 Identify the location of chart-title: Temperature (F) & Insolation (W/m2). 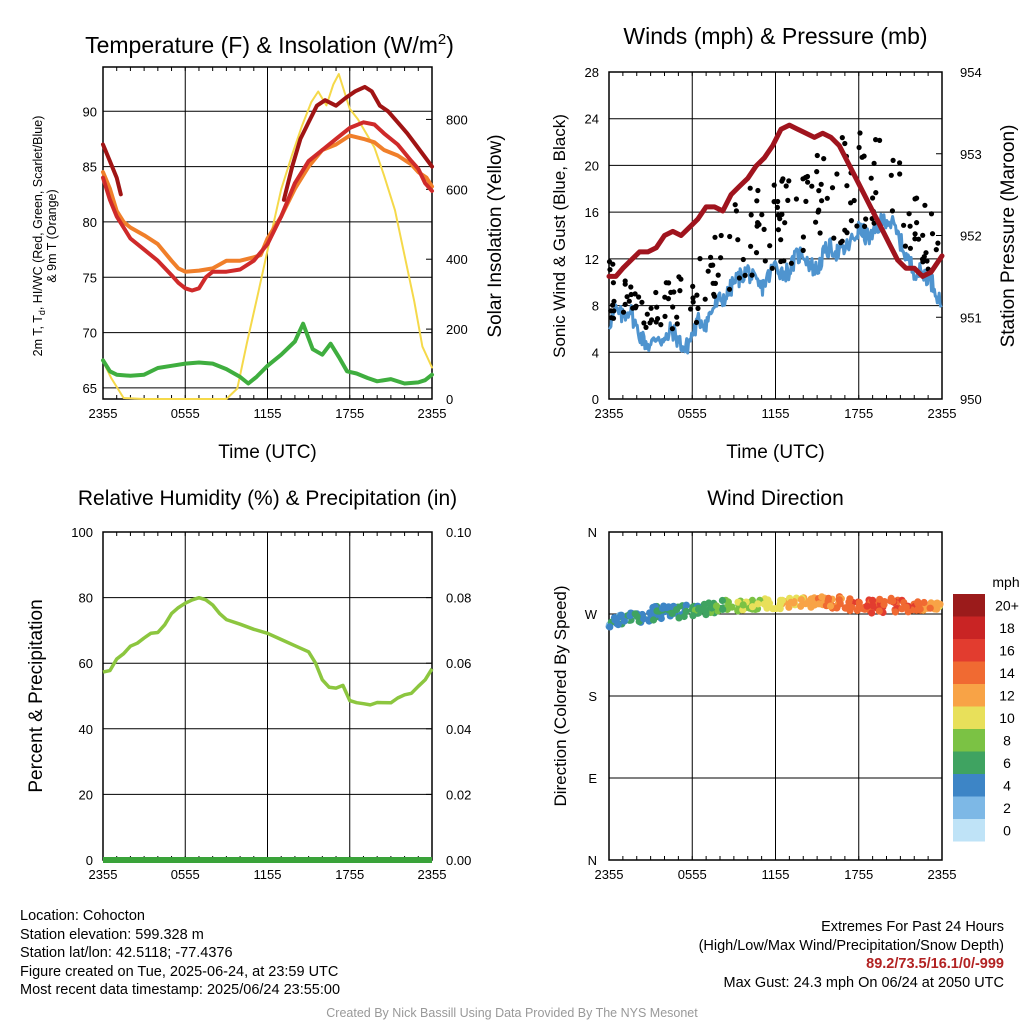
(269, 44).